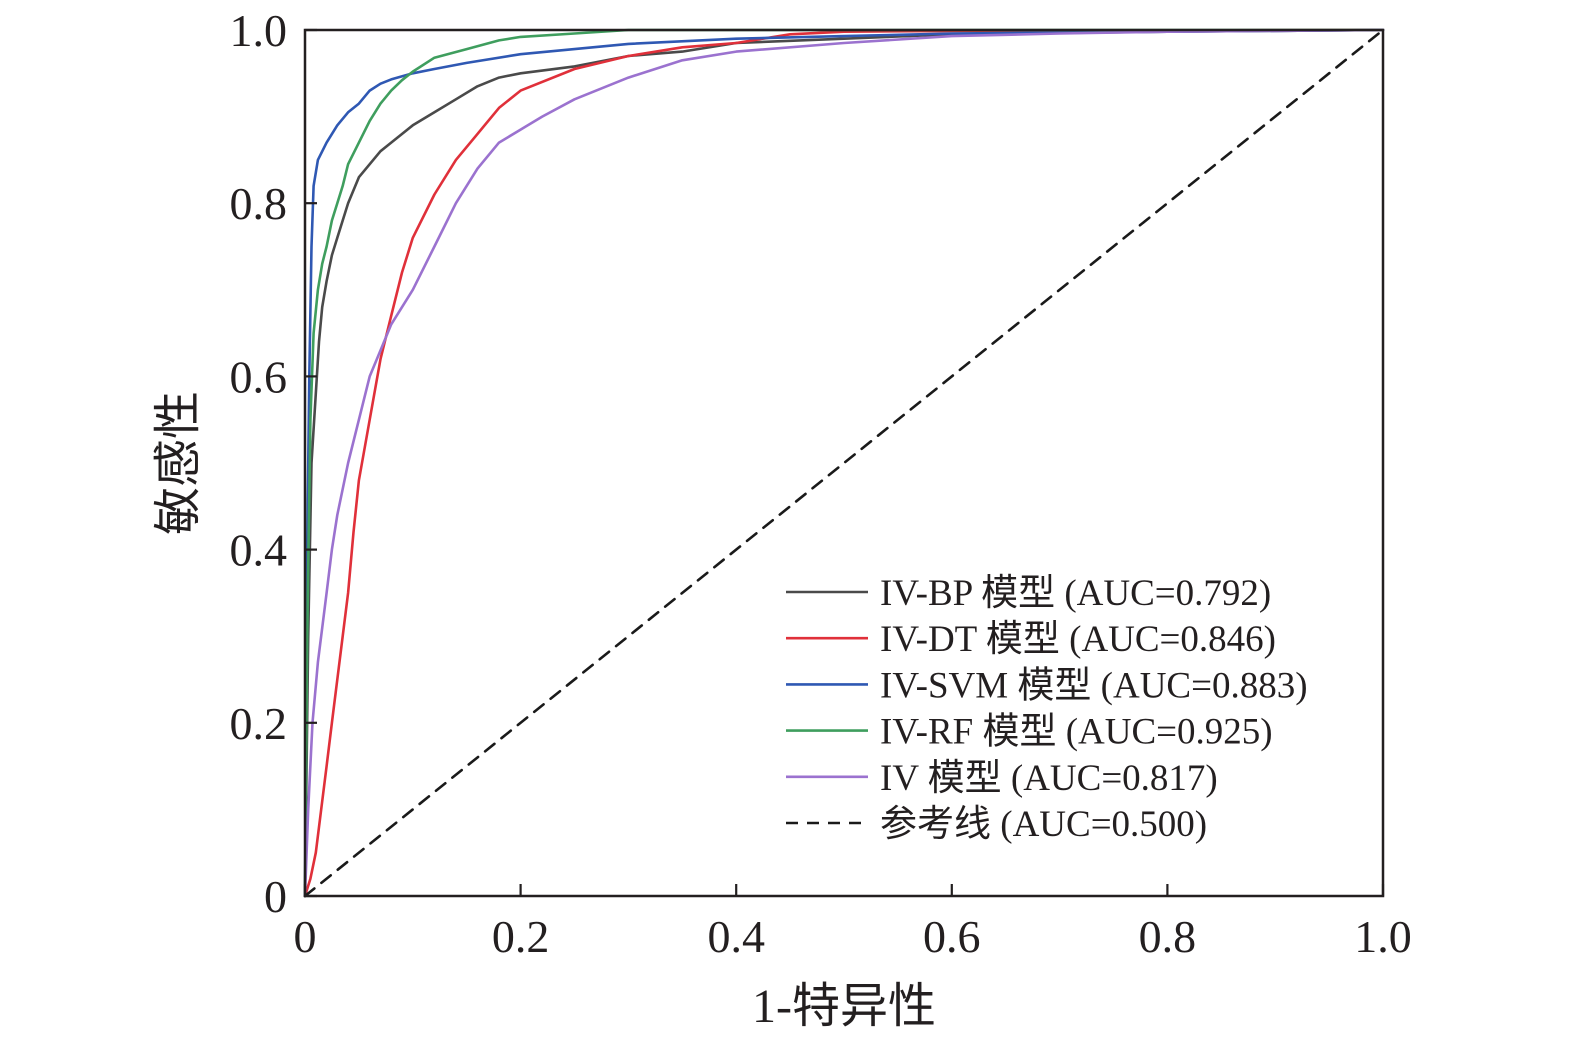 The height and width of the screenshot is (1041, 1575). I want to click on y-tick-label: 1.0, so click(259, 30).